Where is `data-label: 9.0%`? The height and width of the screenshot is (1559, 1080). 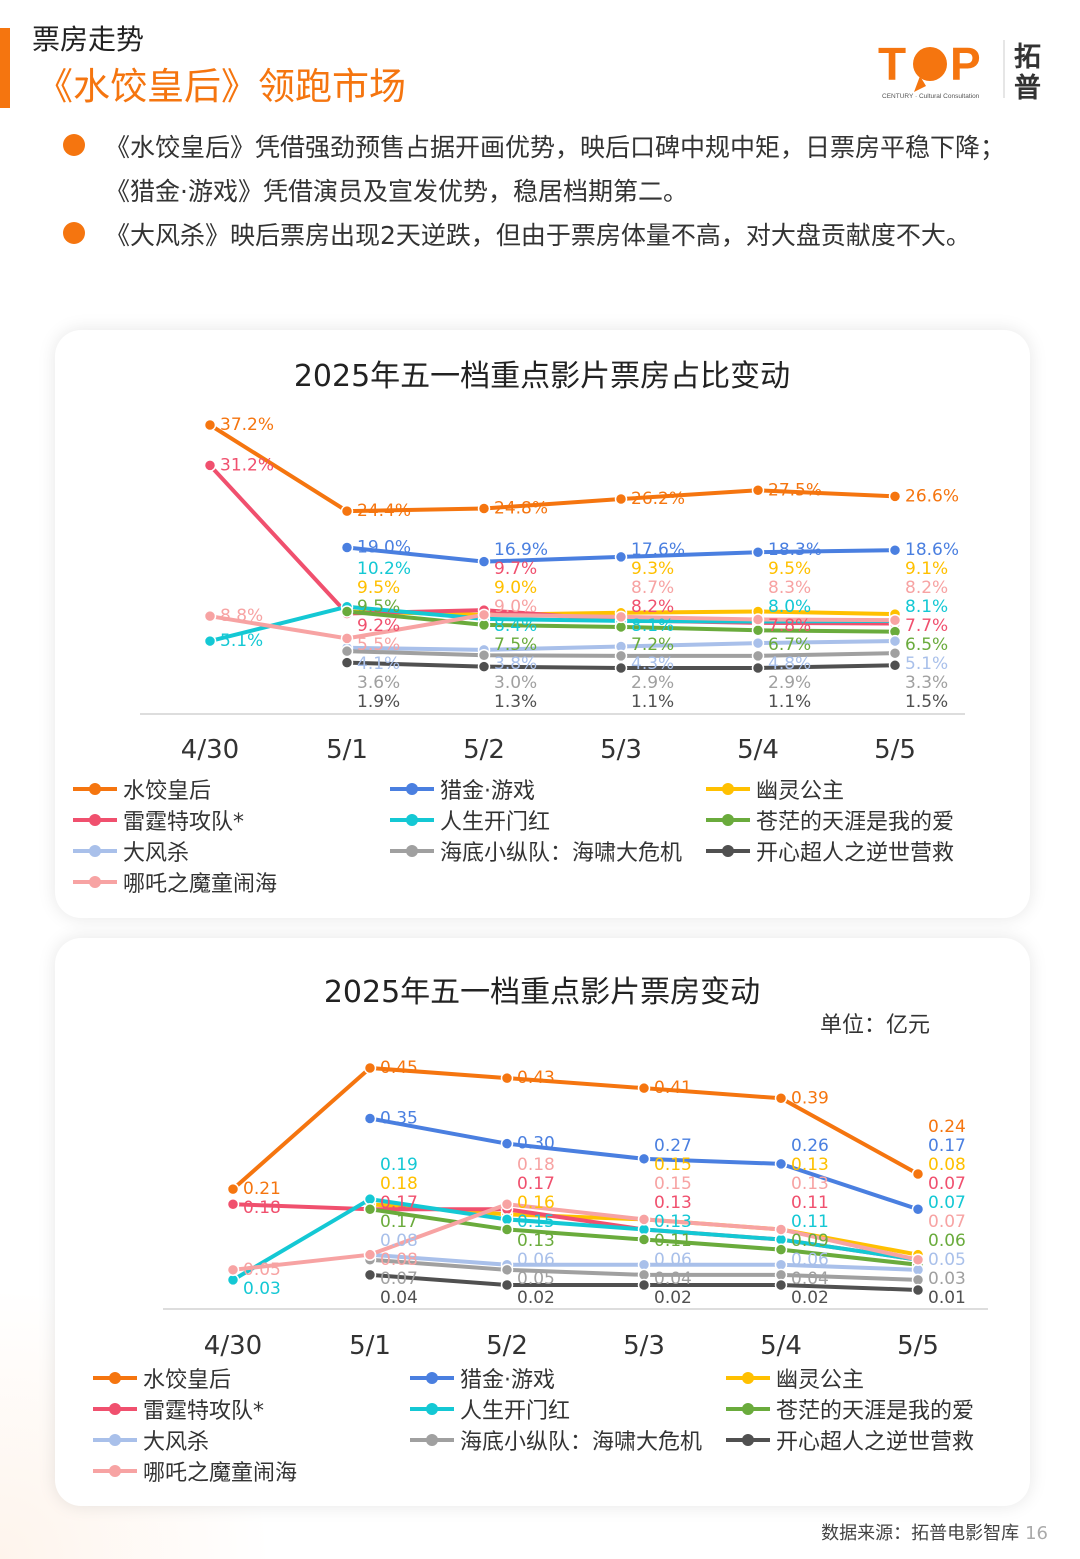 data-label: 9.0% is located at coordinates (515, 607).